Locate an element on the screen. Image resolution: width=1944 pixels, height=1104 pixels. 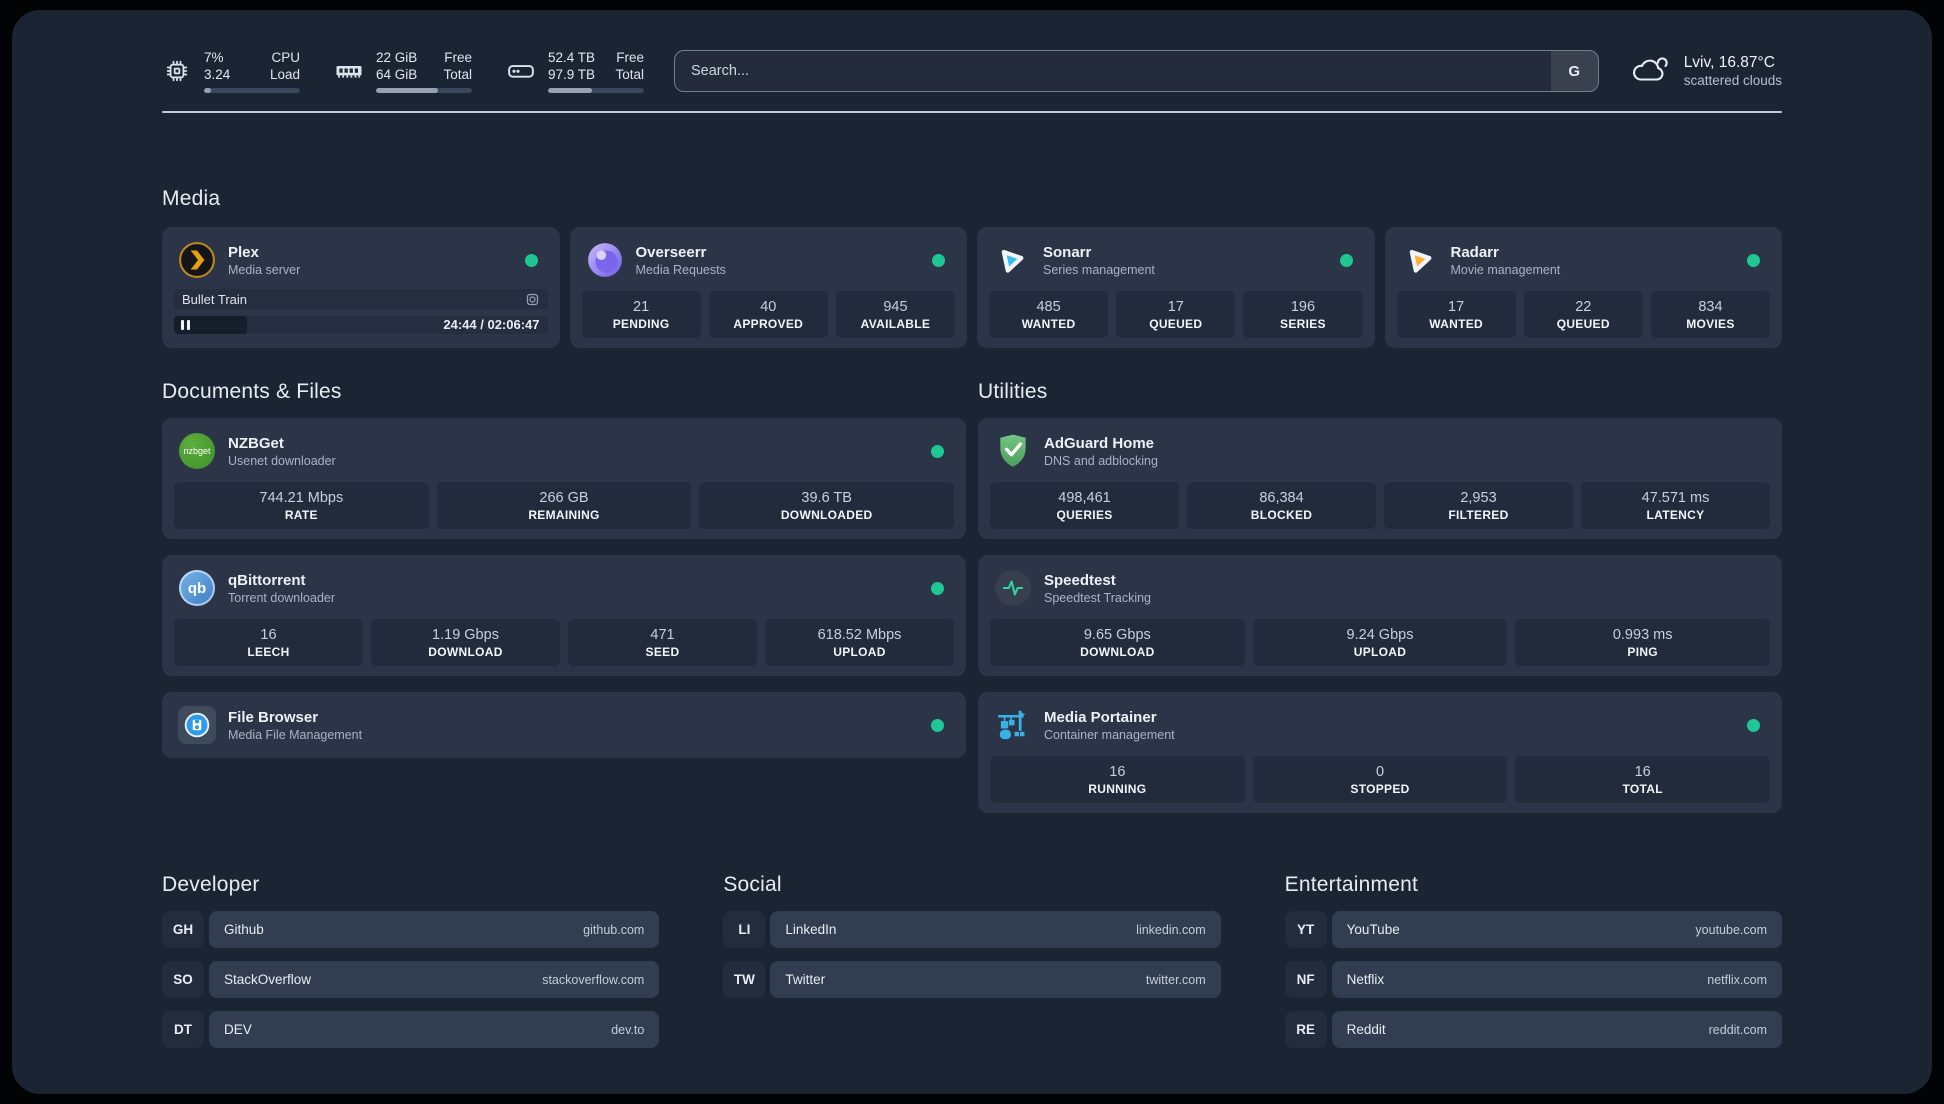
bookmark-name: DEV is located at coordinates (238, 1029).